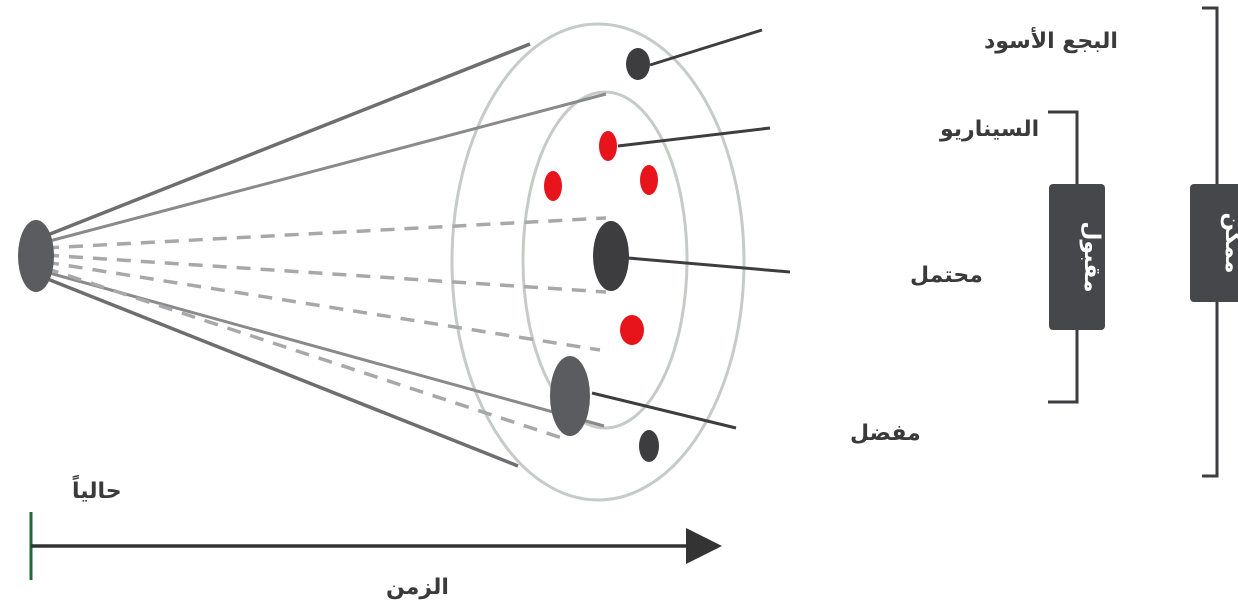 This screenshot has width=1238, height=608. Describe the element at coordinates (97, 489) in the screenshot. I see `now-label: حالياً` at that location.